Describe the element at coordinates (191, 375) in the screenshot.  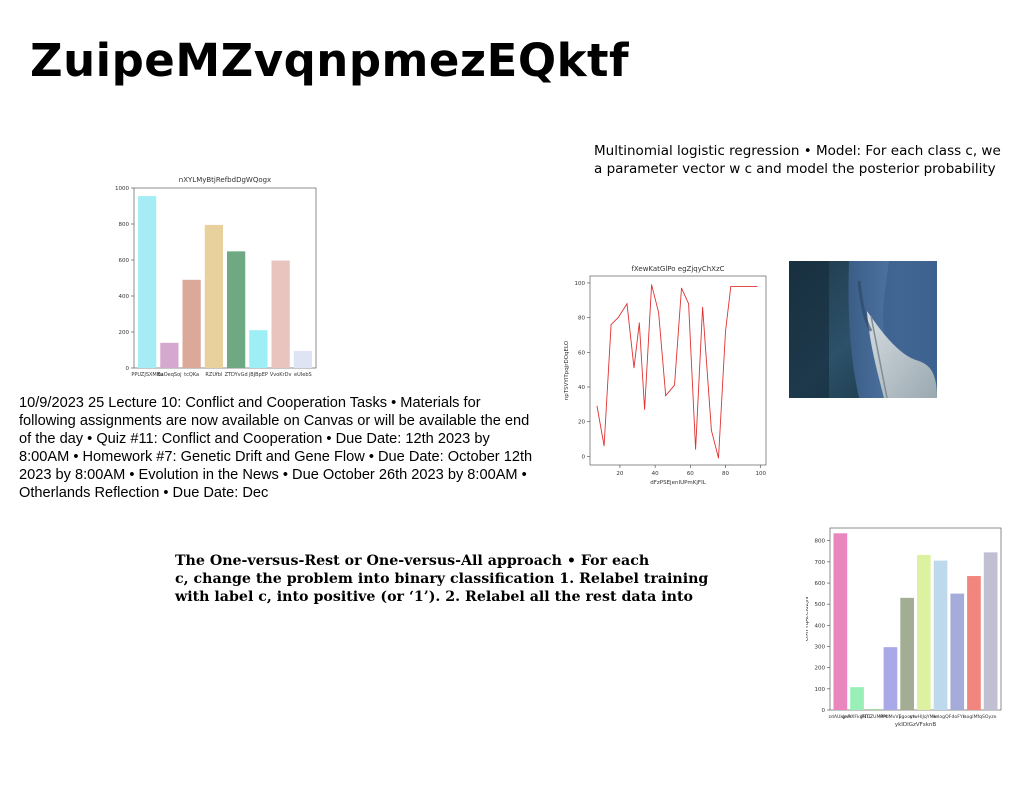
I see `x-tick-label: tcQKa` at that location.